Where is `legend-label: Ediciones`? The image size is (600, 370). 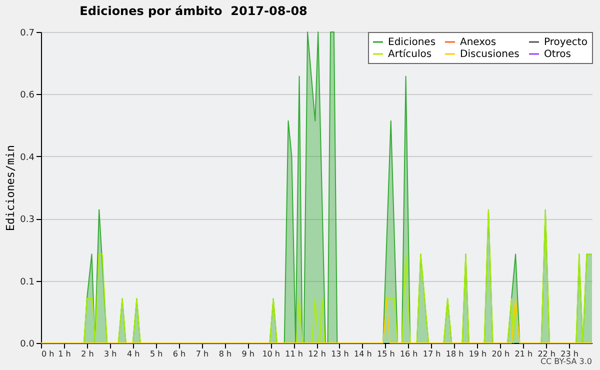 legend-label: Ediciones is located at coordinates (412, 42).